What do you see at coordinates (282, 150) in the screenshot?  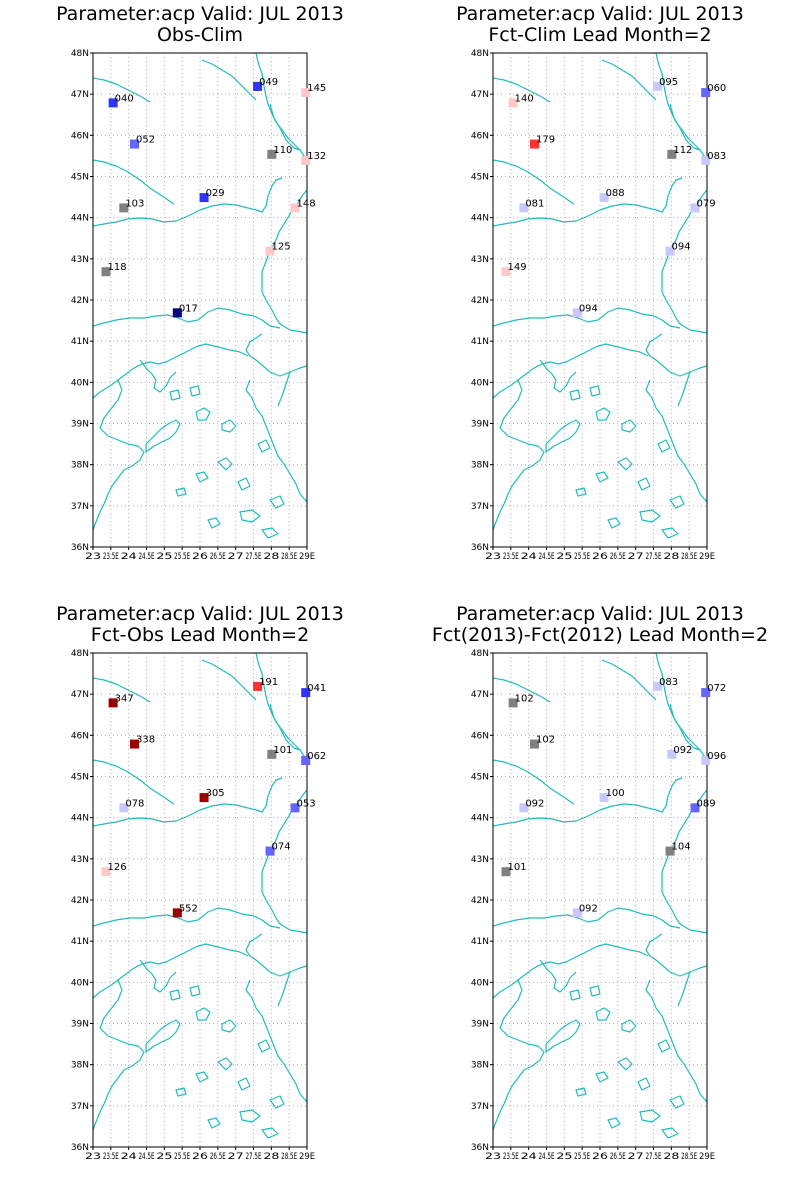 I see `station-value-label: 110` at bounding box center [282, 150].